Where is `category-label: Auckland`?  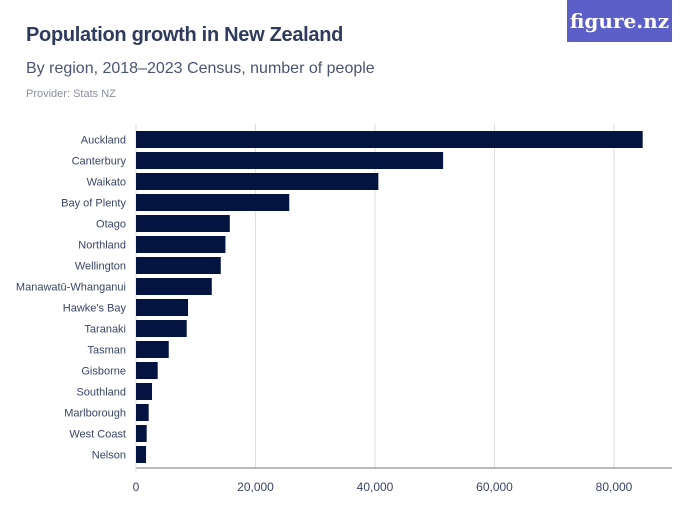
category-label: Auckland is located at coordinates (103, 141).